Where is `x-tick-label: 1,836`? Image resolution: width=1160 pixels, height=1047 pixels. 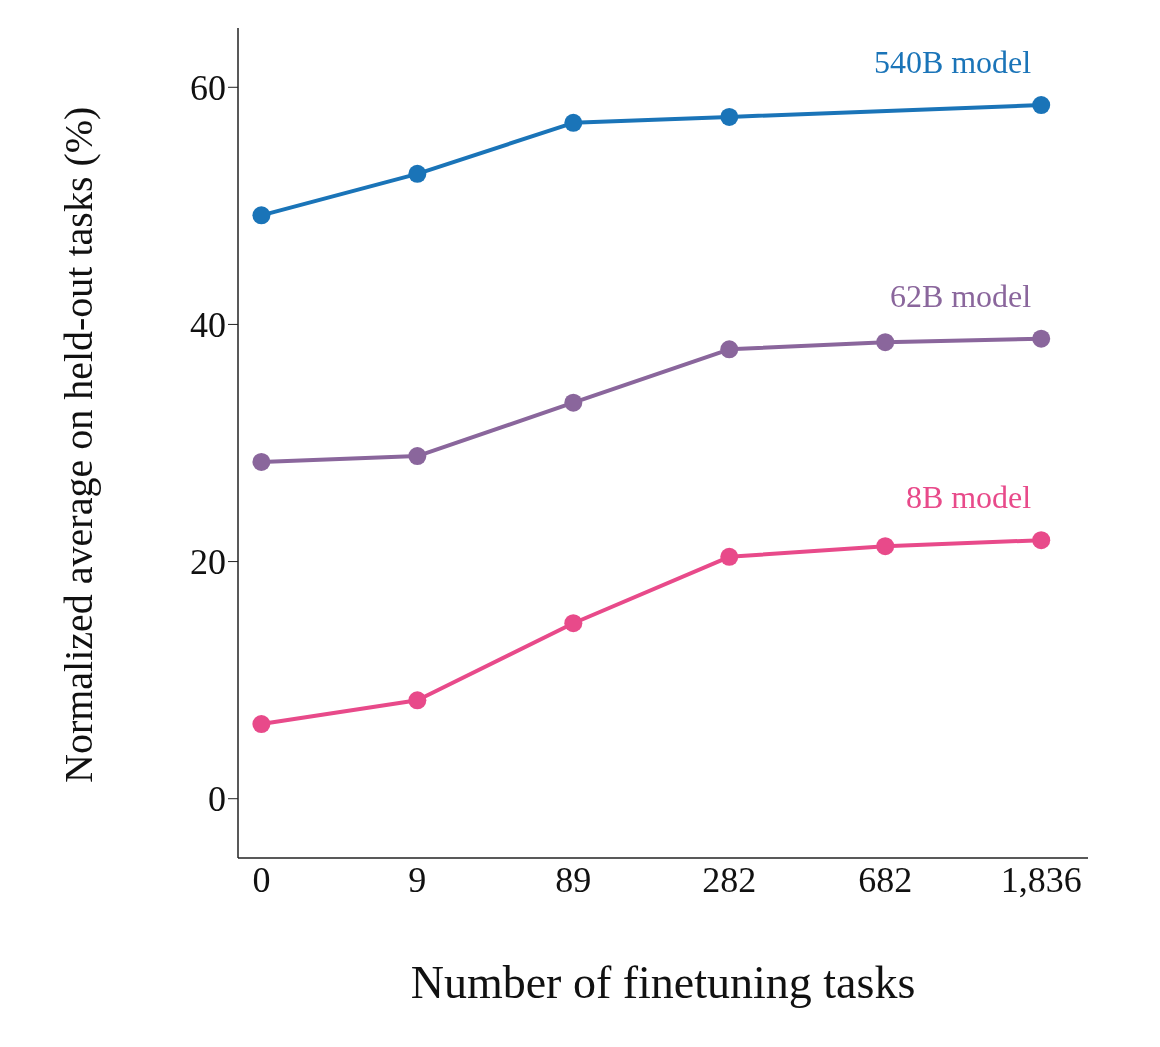 x-tick-label: 1,836 is located at coordinates (1041, 879).